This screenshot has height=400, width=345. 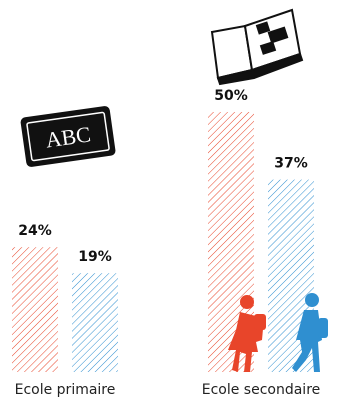 I want to click on slate-icon: ABC, so click(x=68, y=136).